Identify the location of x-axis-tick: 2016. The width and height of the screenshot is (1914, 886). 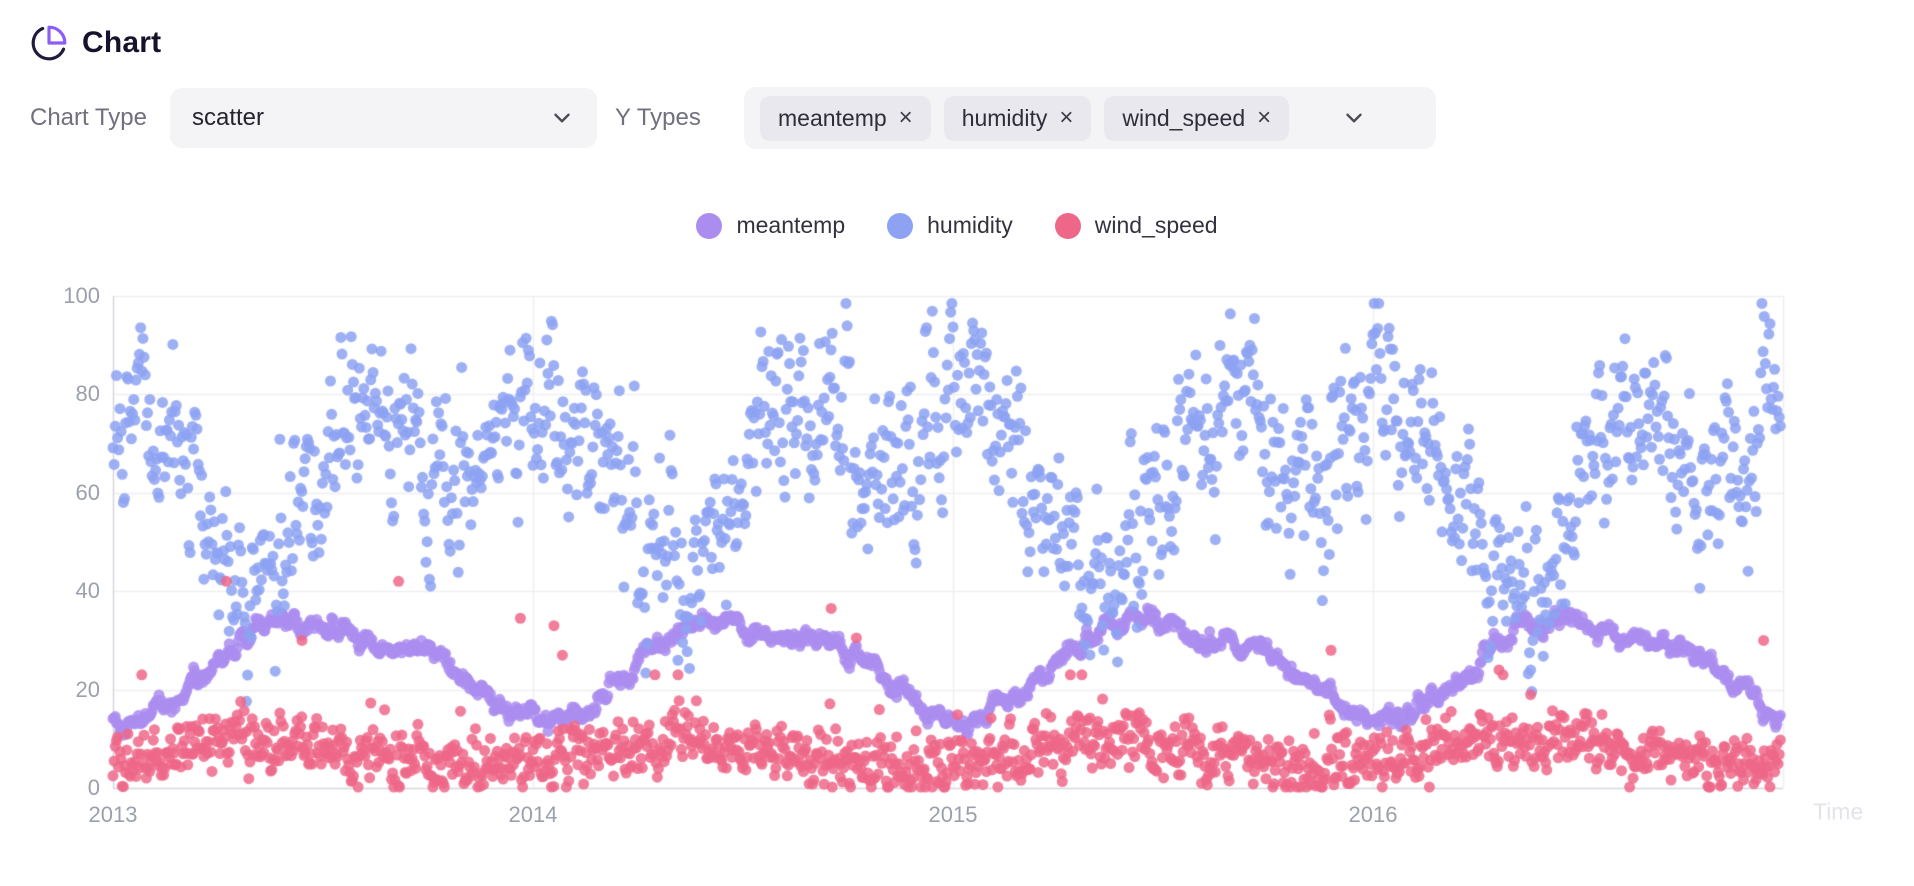
(1373, 814).